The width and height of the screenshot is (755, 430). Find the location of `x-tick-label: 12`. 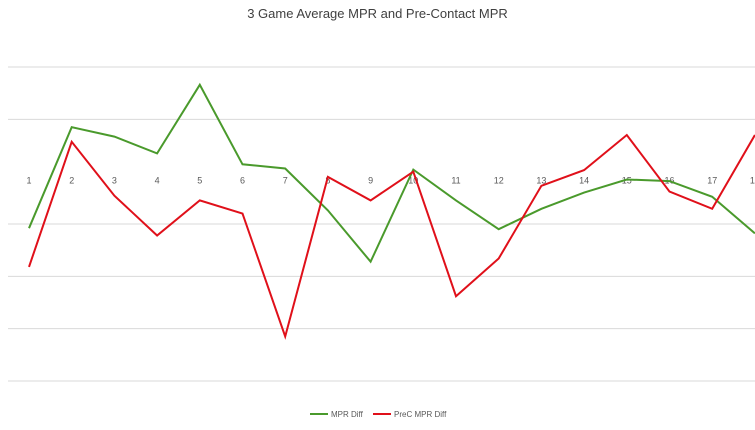

x-tick-label: 12 is located at coordinates (499, 181).